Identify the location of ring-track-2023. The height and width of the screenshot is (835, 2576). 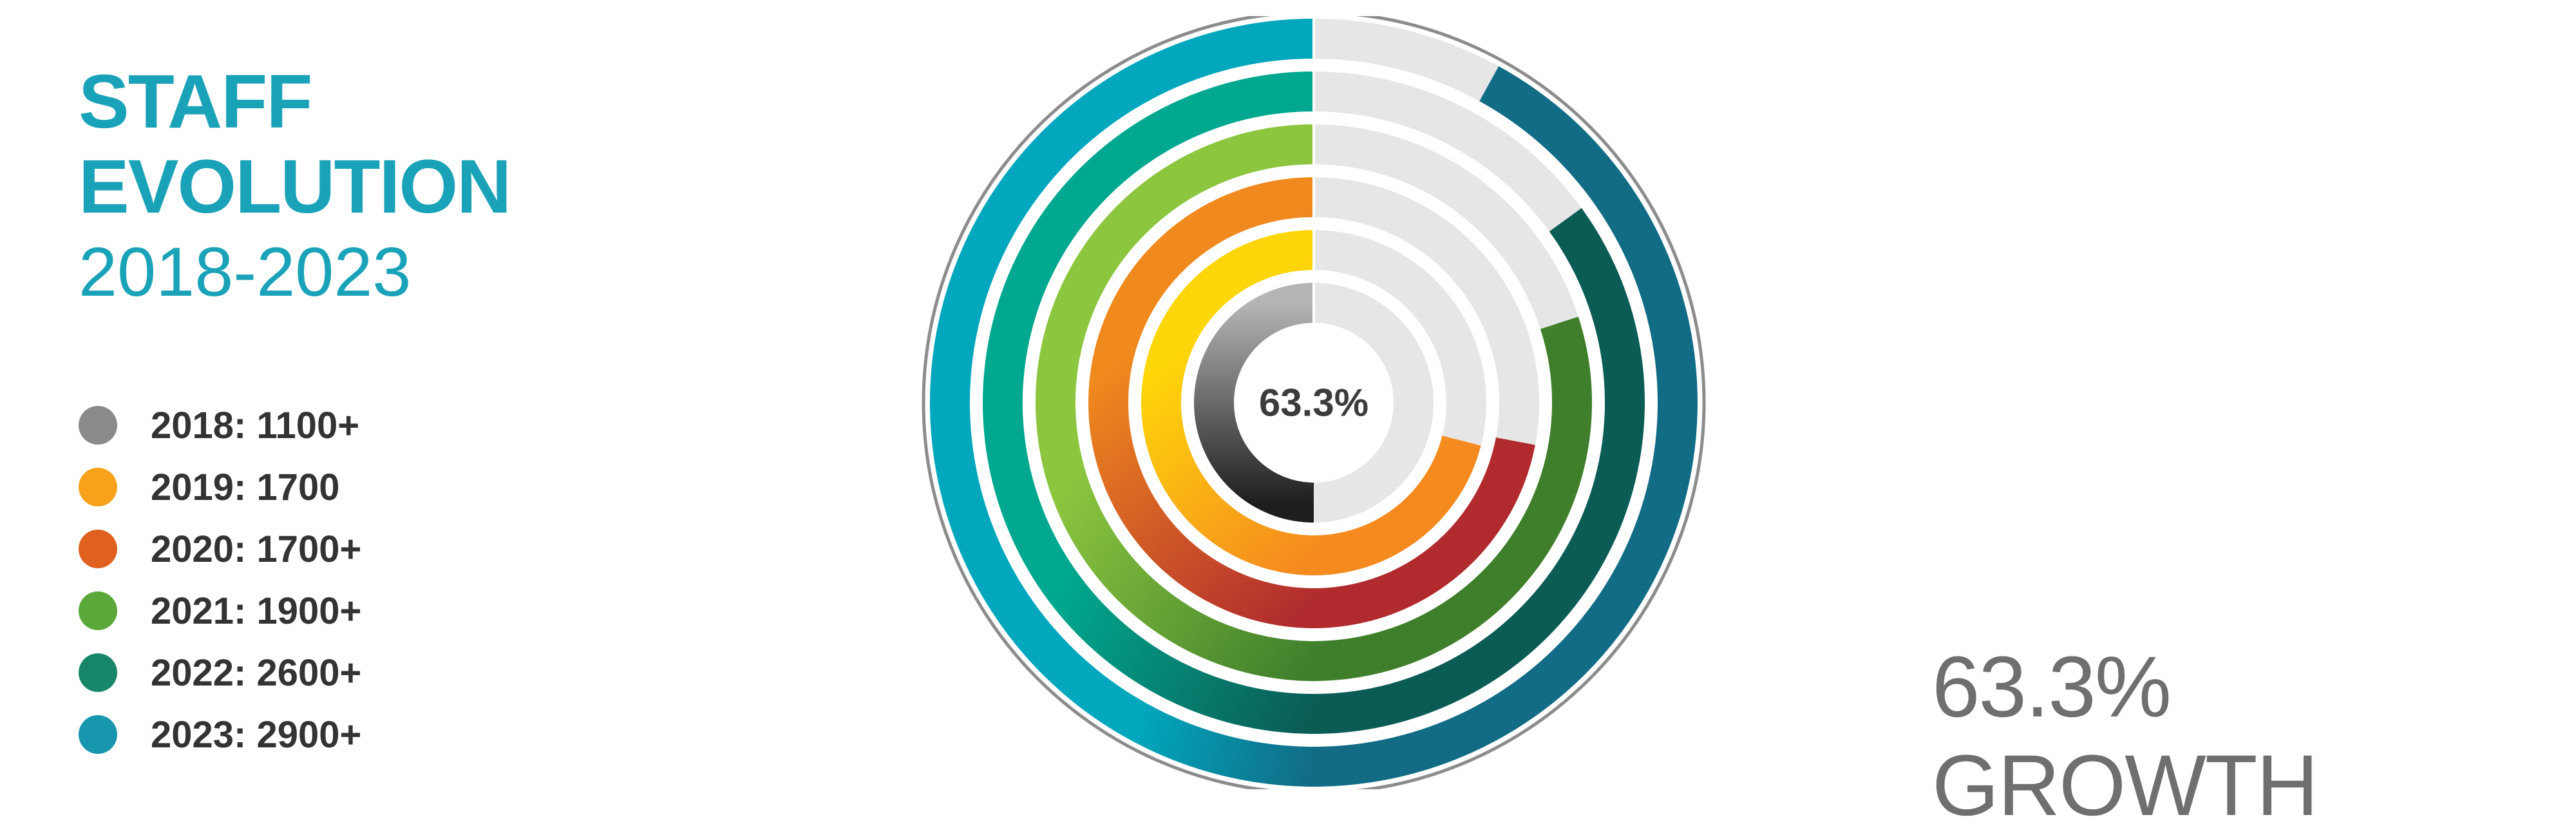
(1406, 60).